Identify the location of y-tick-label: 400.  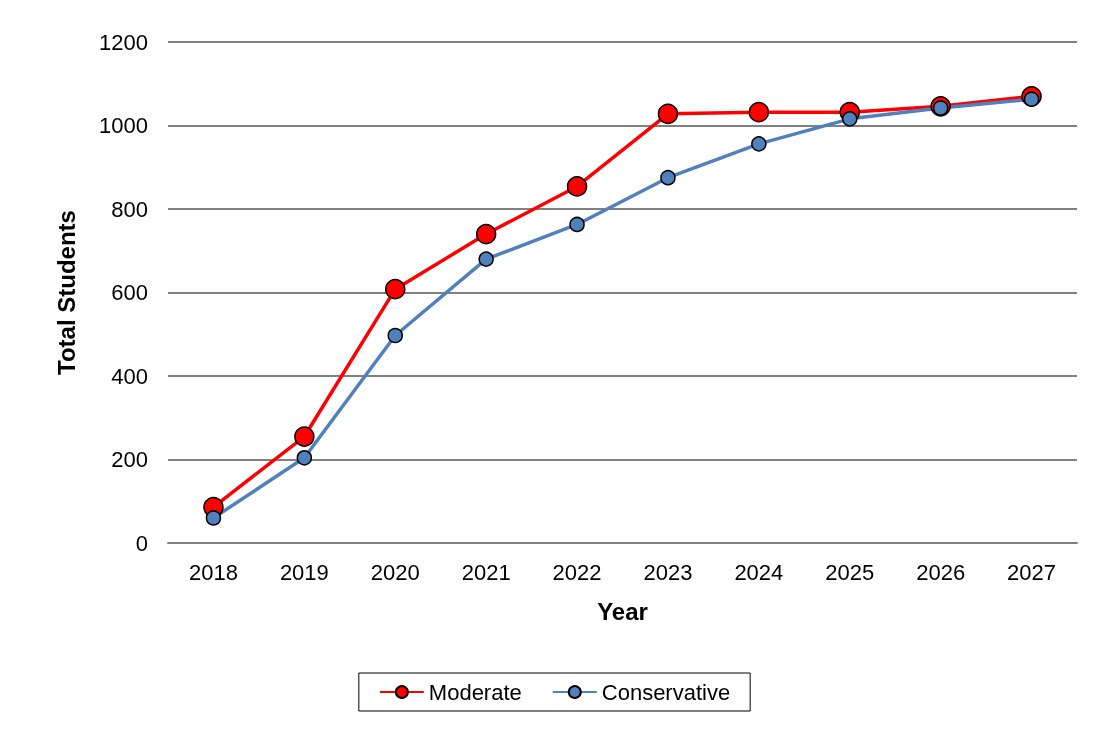
(129, 376).